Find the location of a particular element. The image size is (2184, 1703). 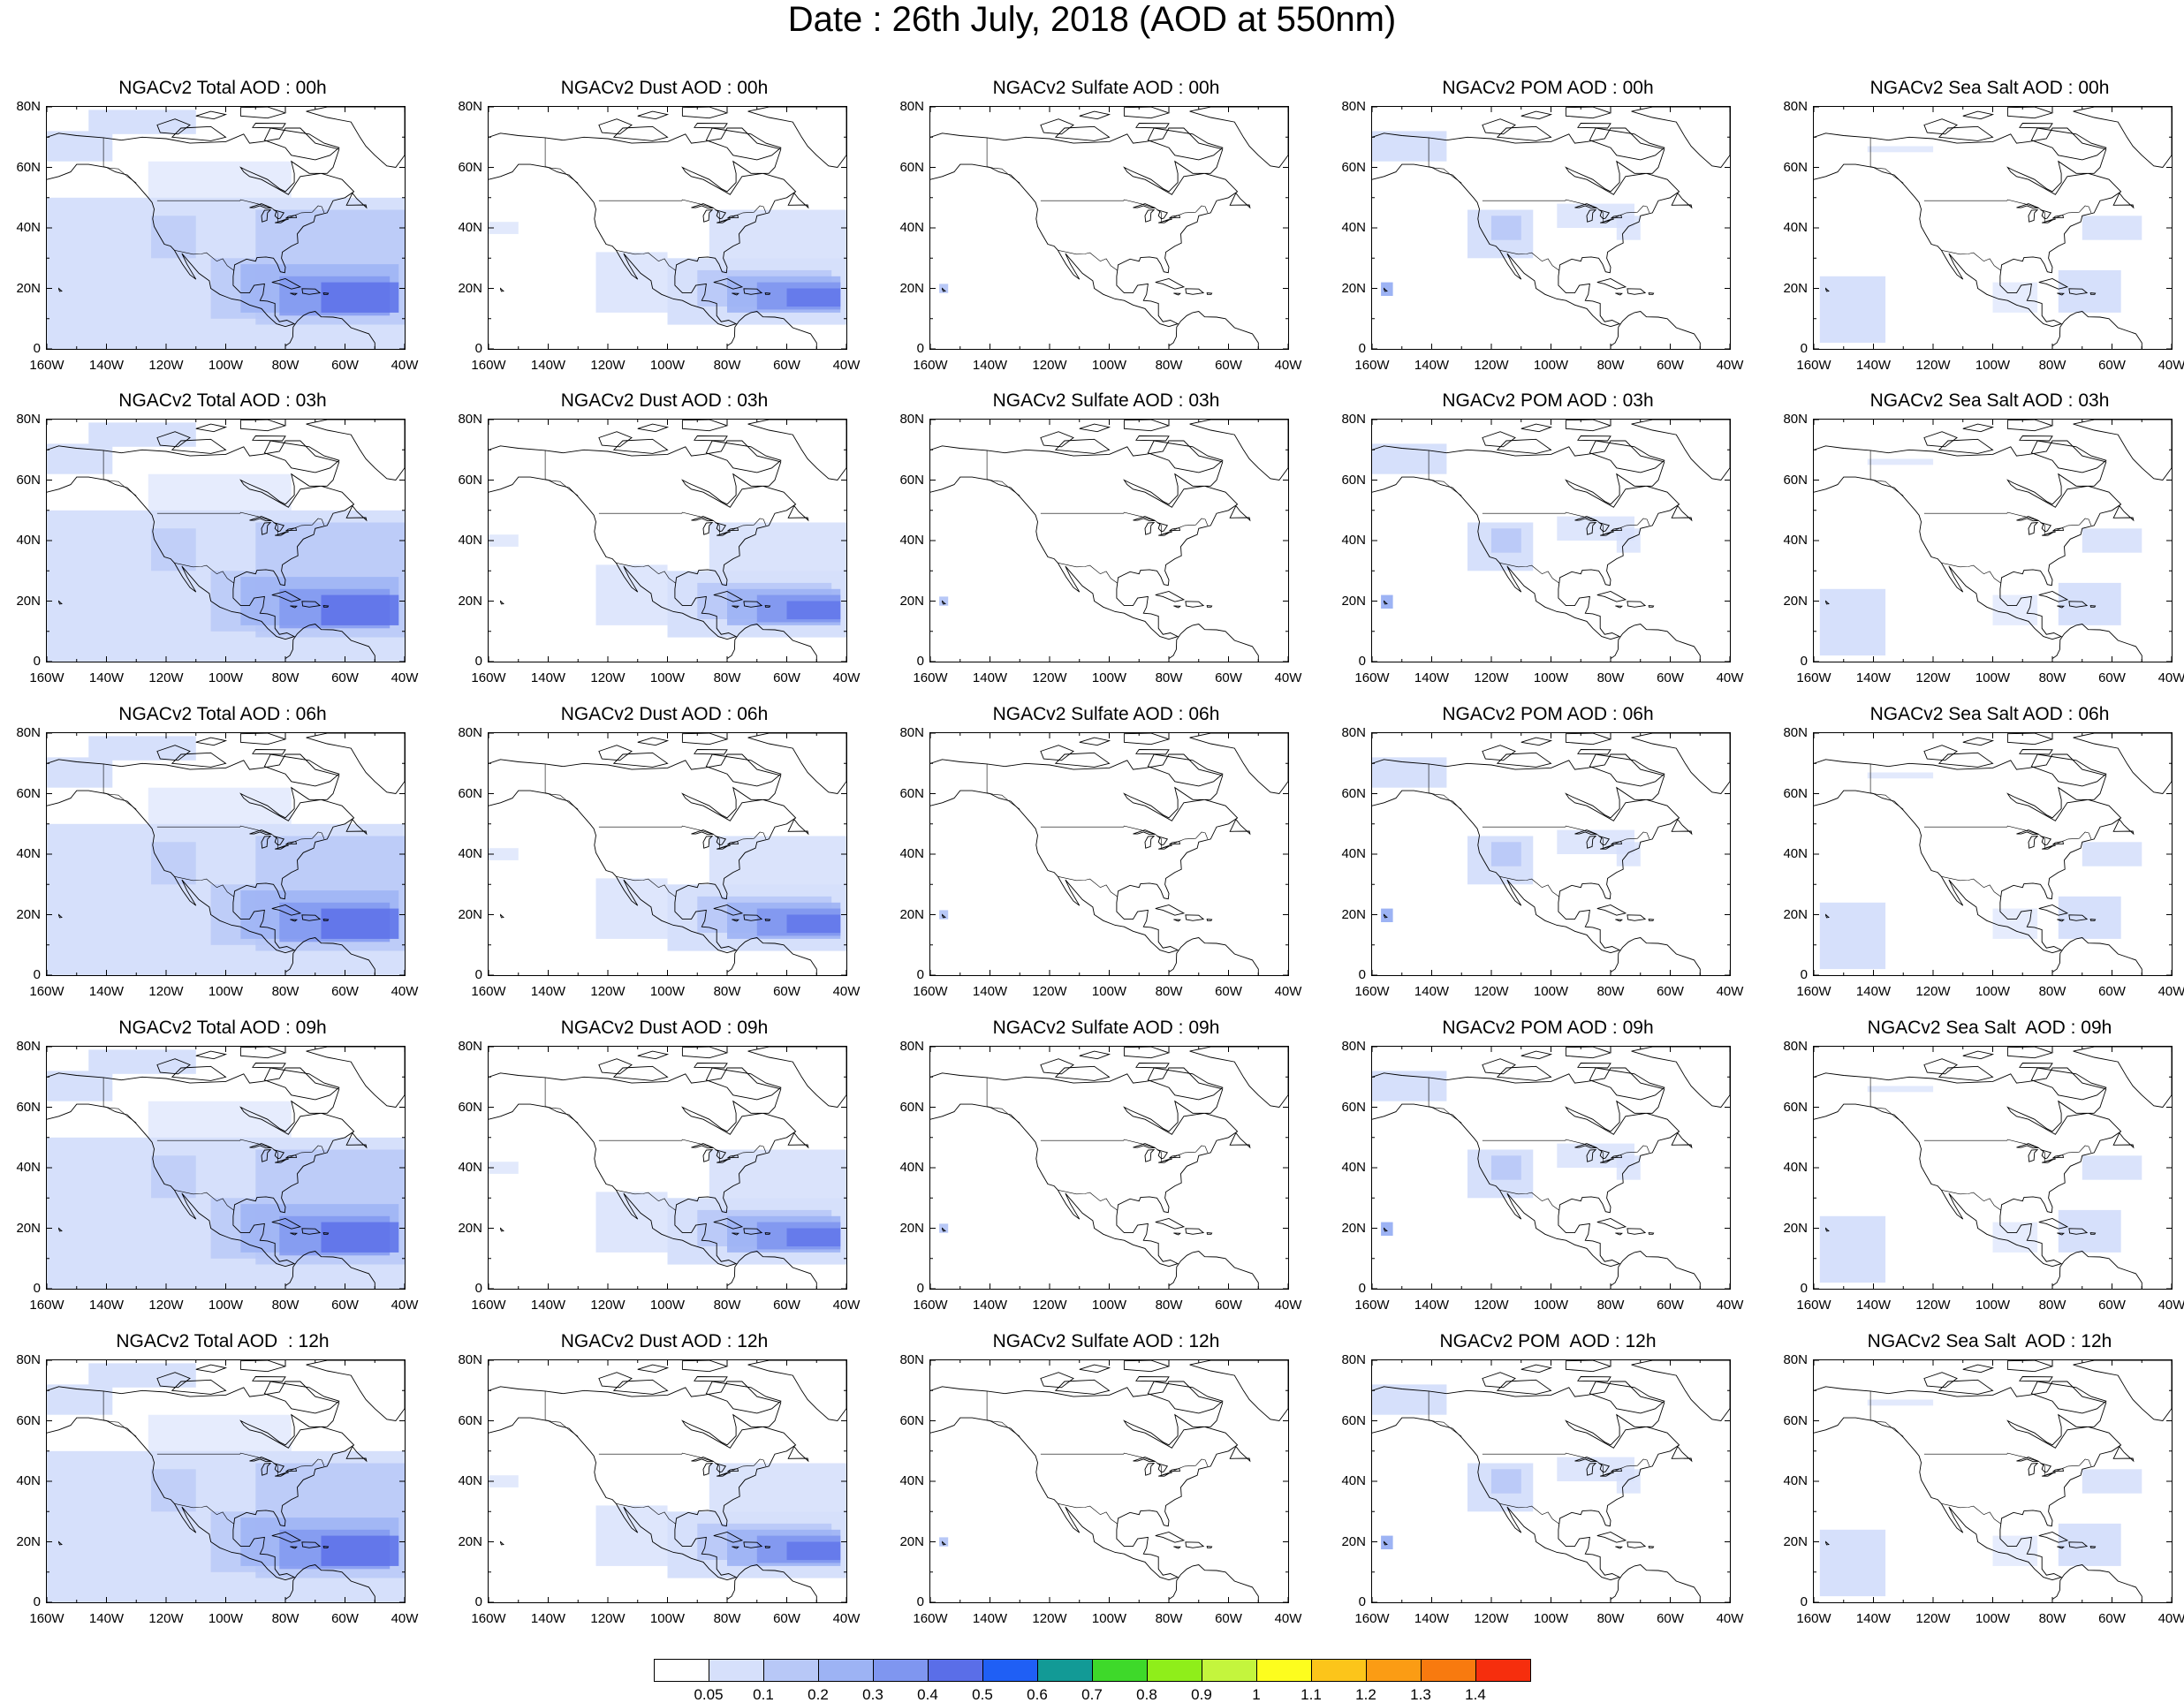

coastlines is located at coordinates (226, 1168).